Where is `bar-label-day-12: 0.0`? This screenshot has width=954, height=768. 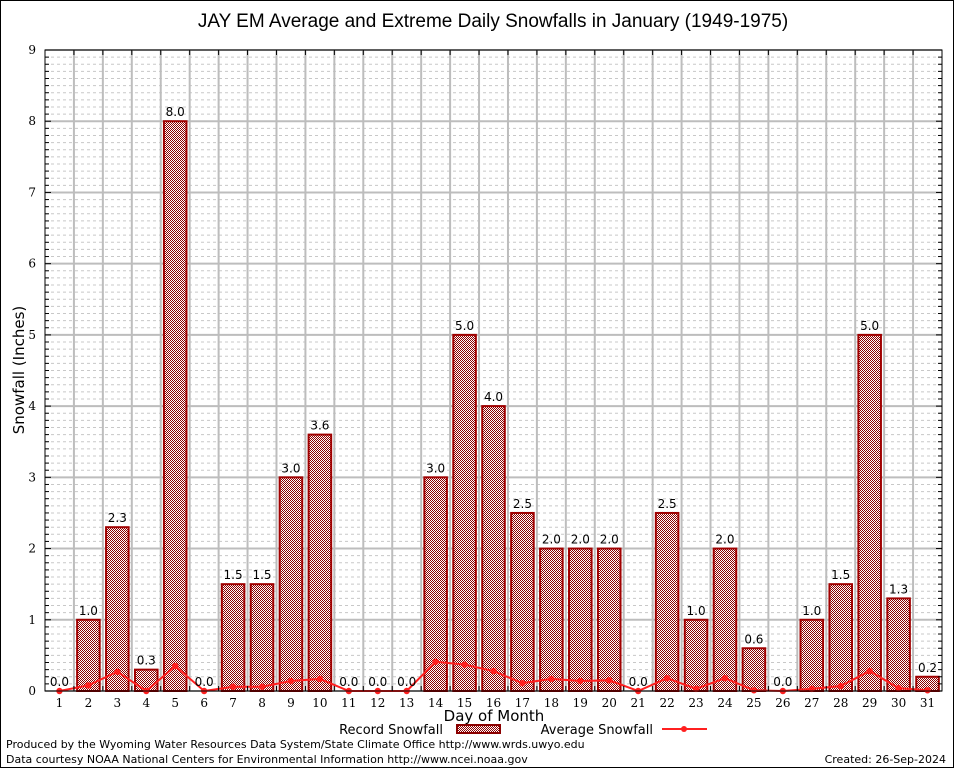 bar-label-day-12: 0.0 is located at coordinates (377, 682).